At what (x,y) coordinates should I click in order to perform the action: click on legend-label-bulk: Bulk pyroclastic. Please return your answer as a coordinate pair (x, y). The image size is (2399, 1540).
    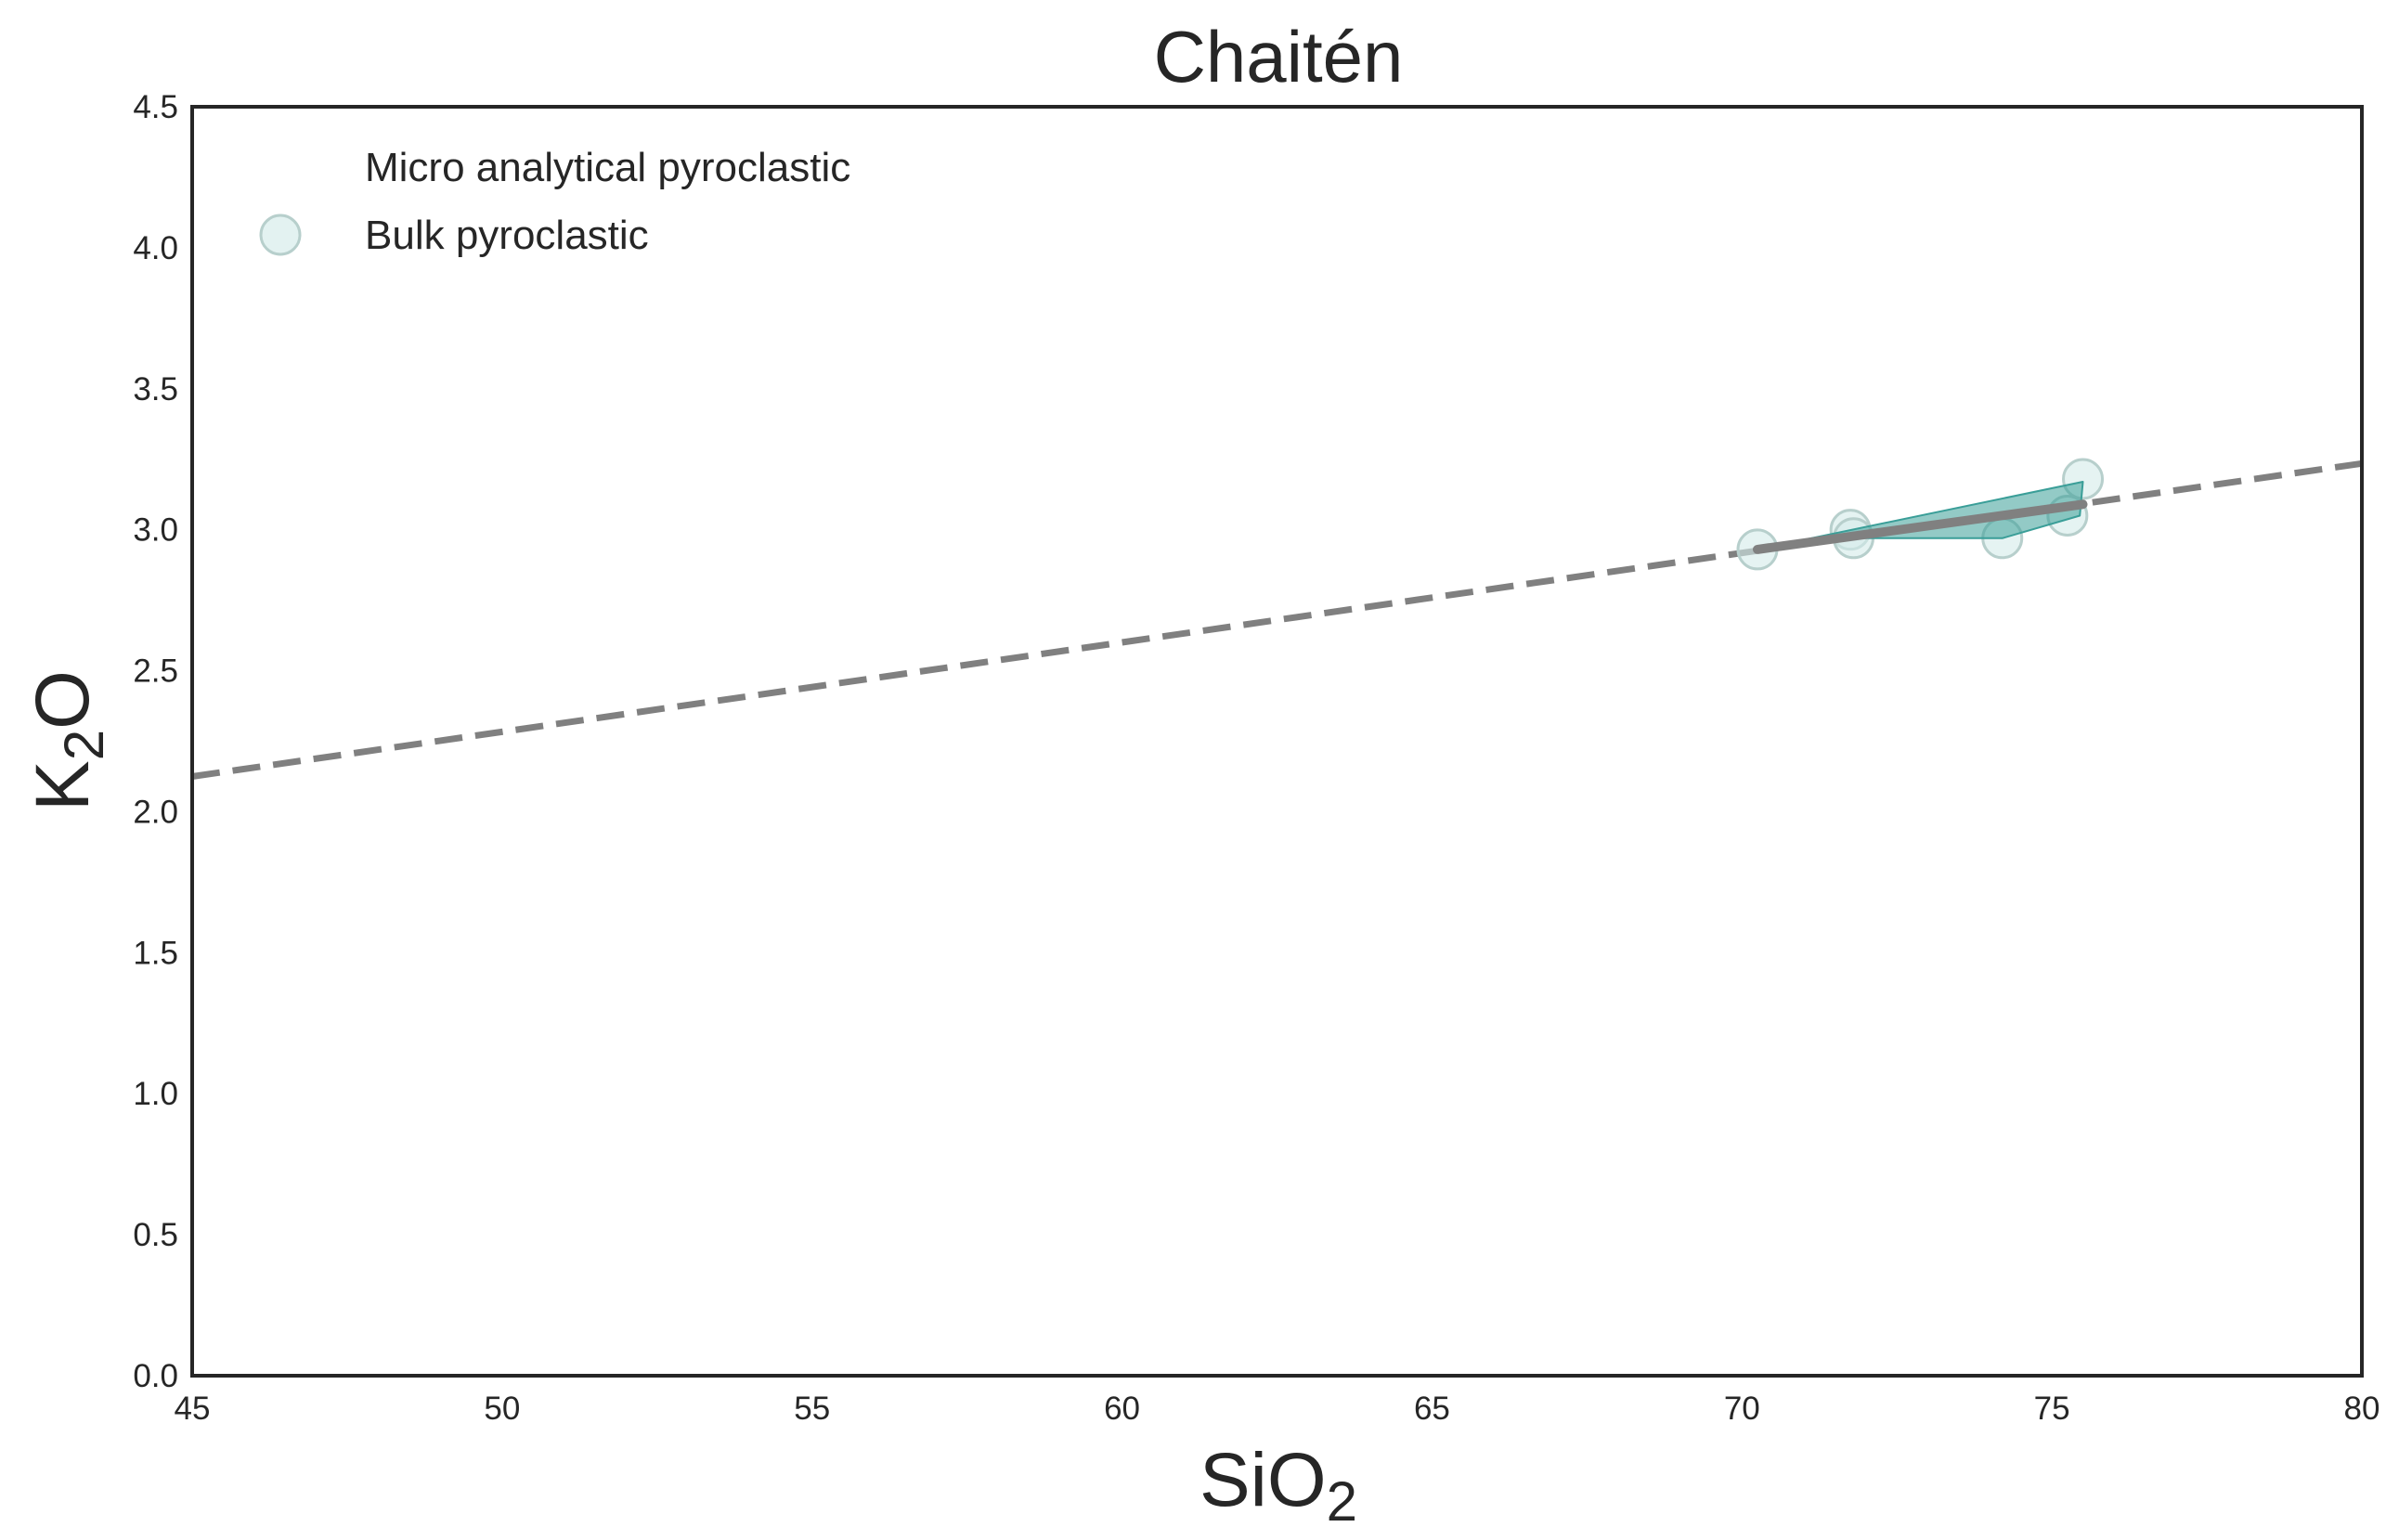
    Looking at the image, I should click on (507, 236).